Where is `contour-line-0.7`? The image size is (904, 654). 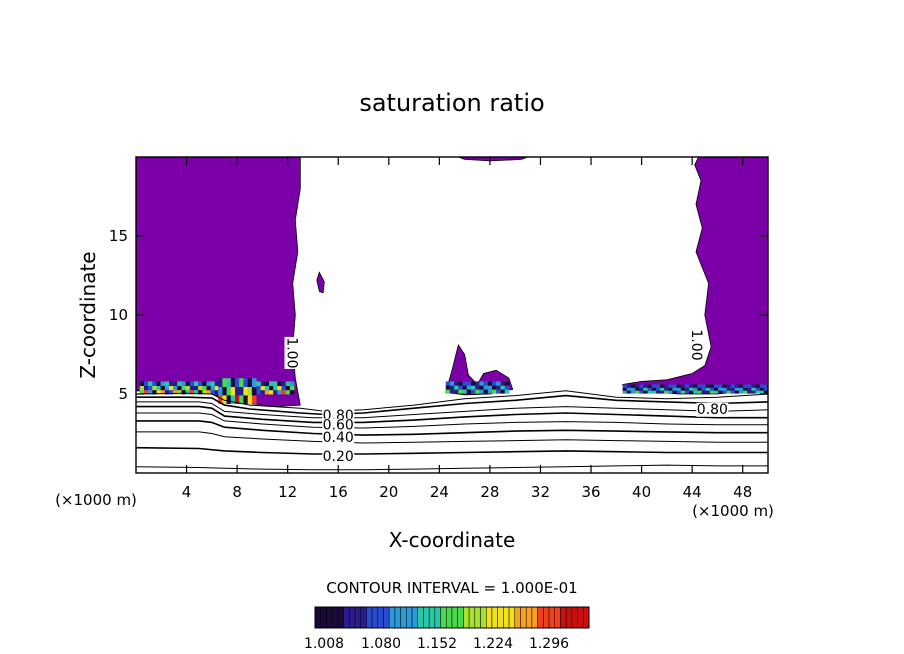 contour-line-0.7 is located at coordinates (452, 410).